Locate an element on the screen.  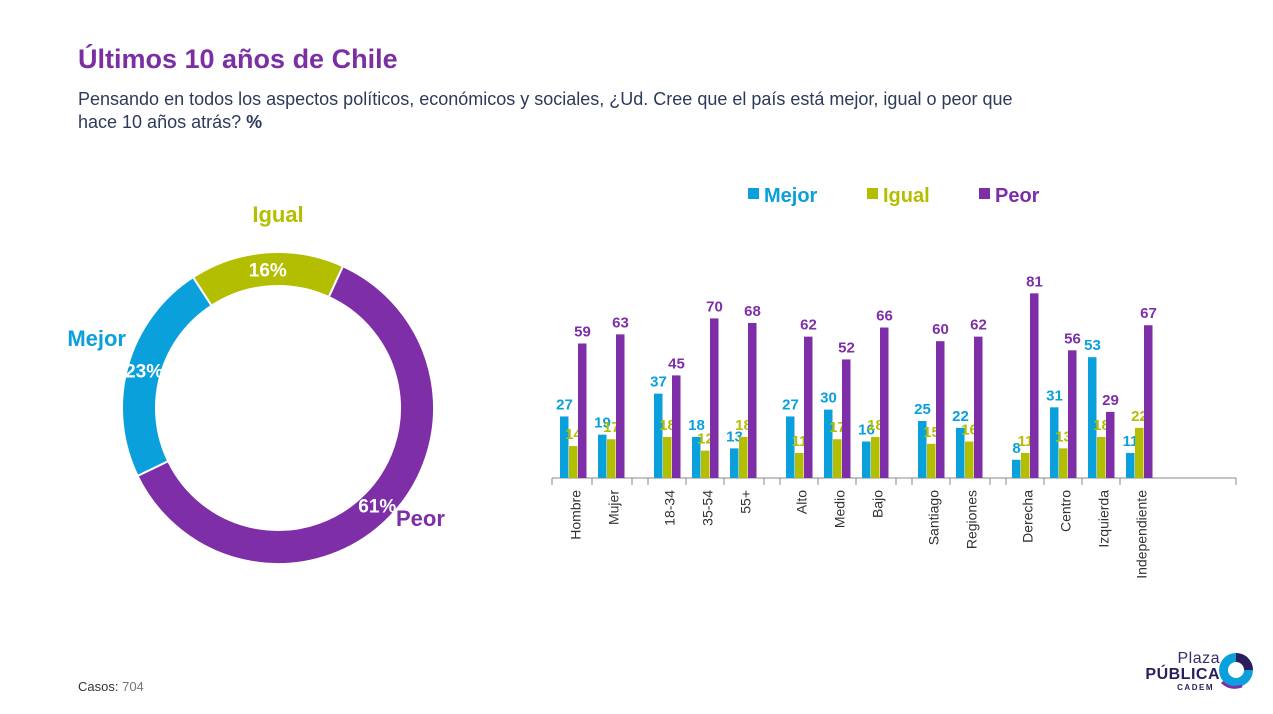
donut-value-label: 61% is located at coordinates (377, 506).